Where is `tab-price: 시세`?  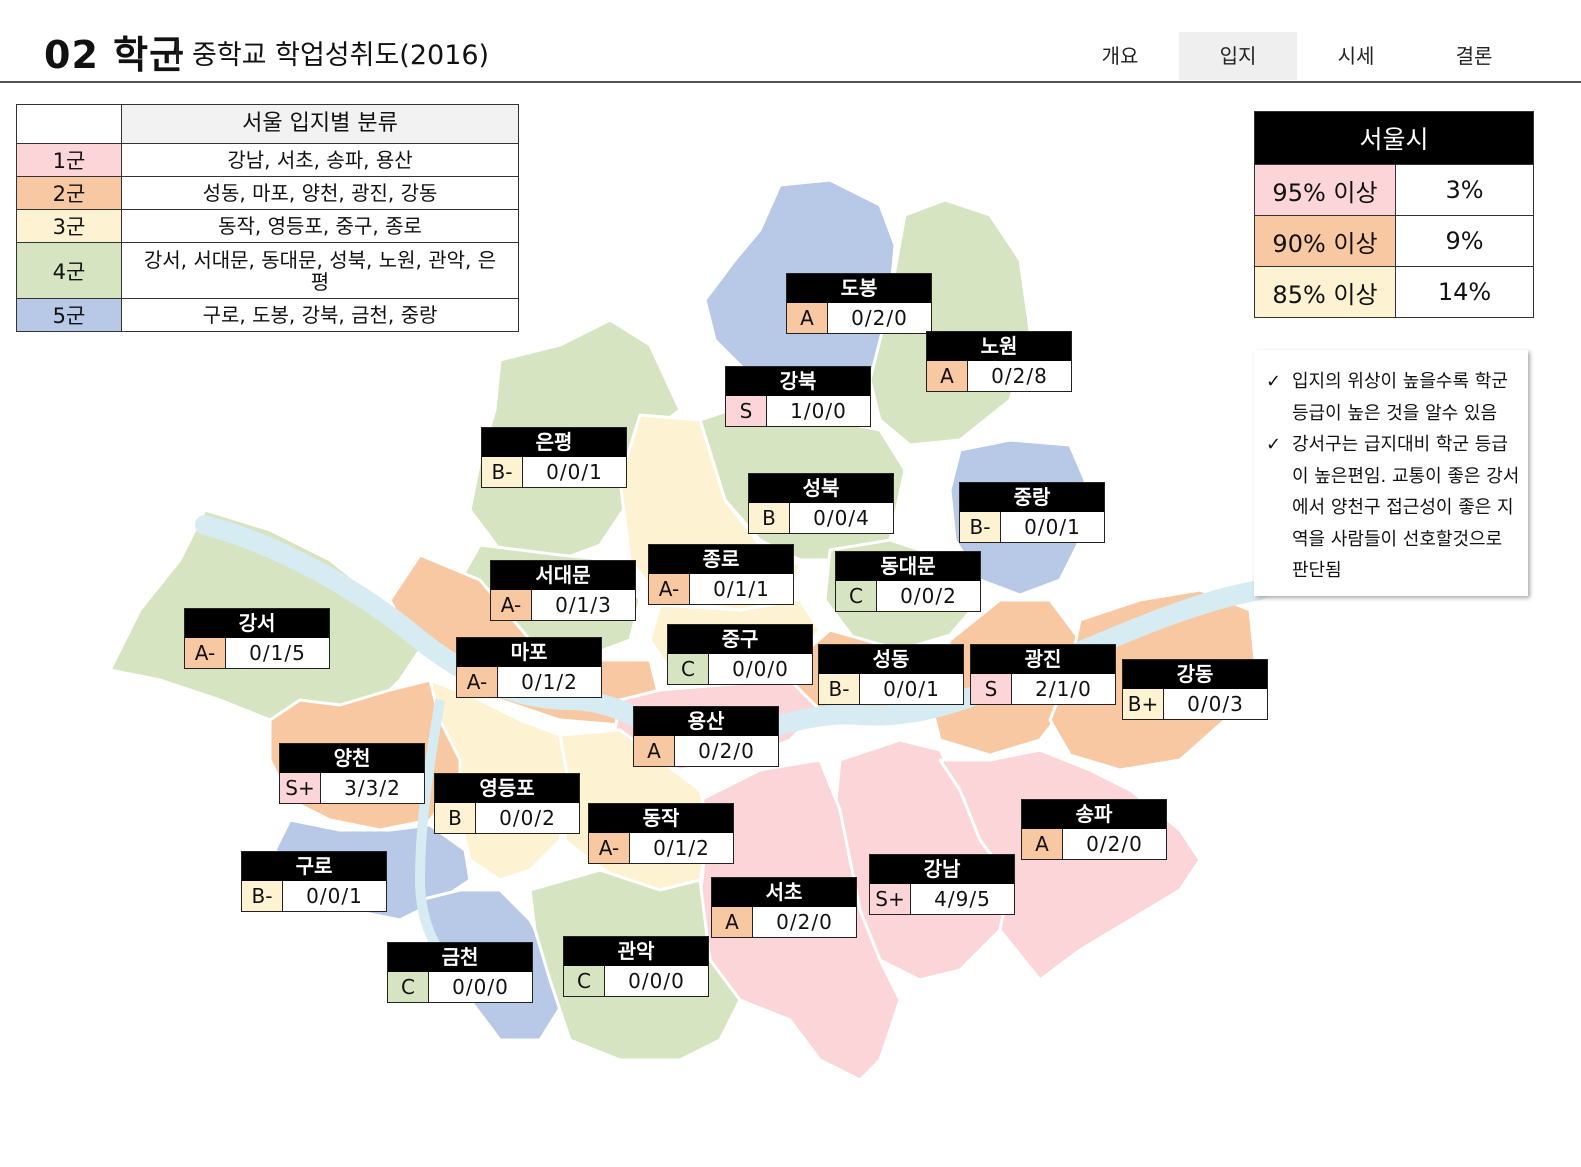
tab-price: 시세 is located at coordinates (1356, 56).